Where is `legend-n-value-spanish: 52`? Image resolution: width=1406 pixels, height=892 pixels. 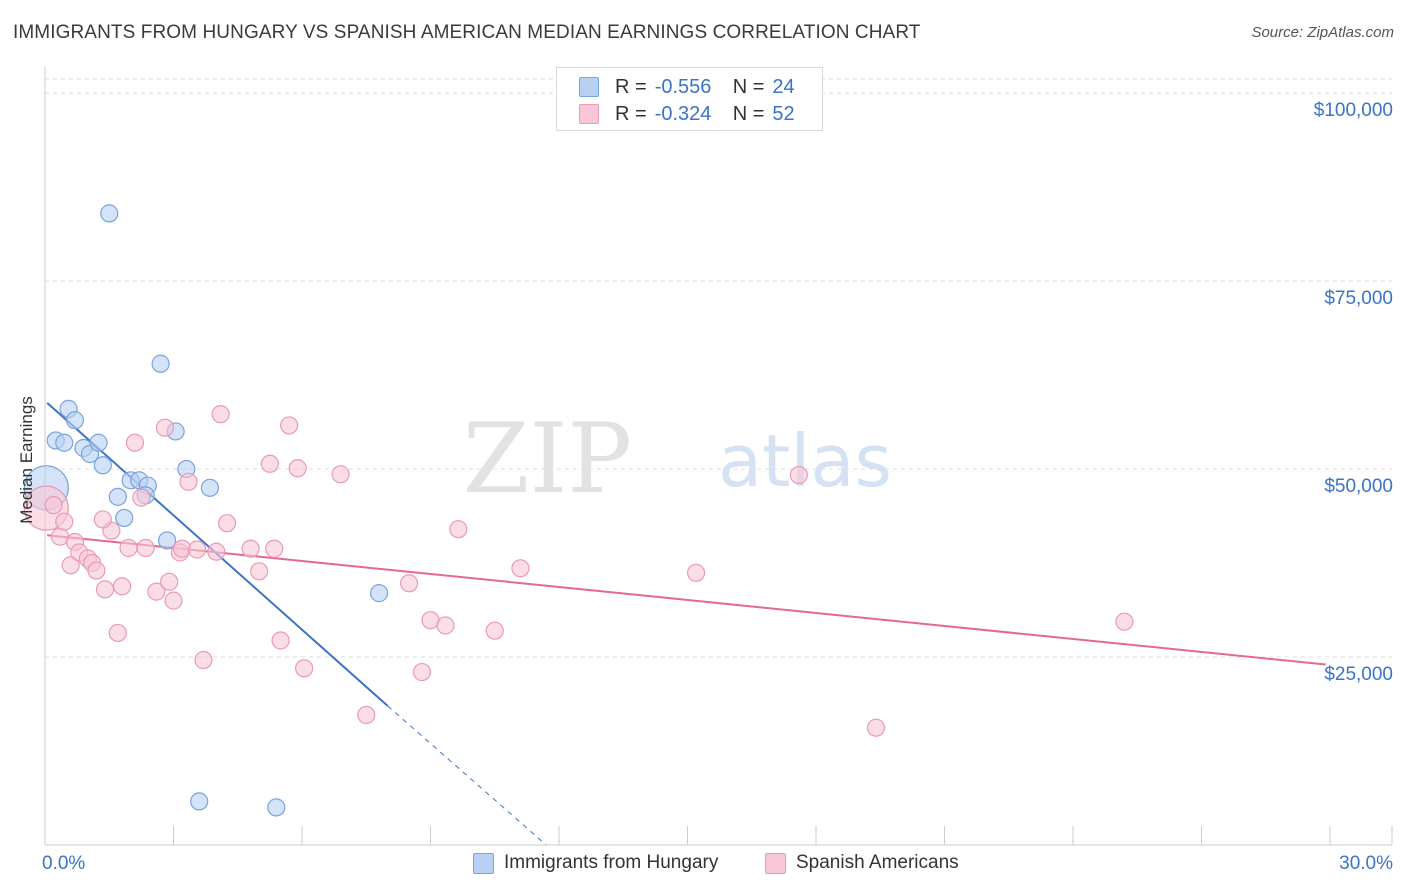
legend-n-value-spanish: 52 is located at coordinates (783, 113).